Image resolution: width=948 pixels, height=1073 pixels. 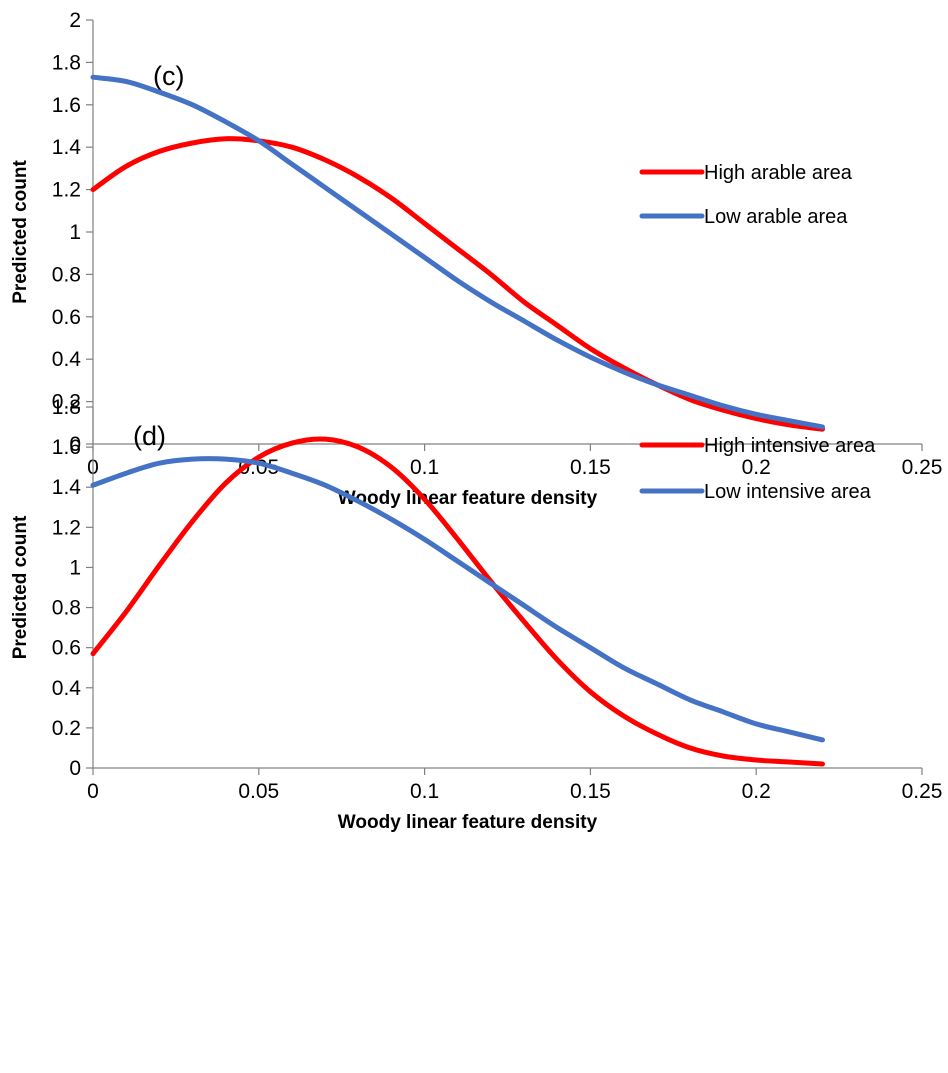 I want to click on legend-label: Low intensive area, so click(x=788, y=492).